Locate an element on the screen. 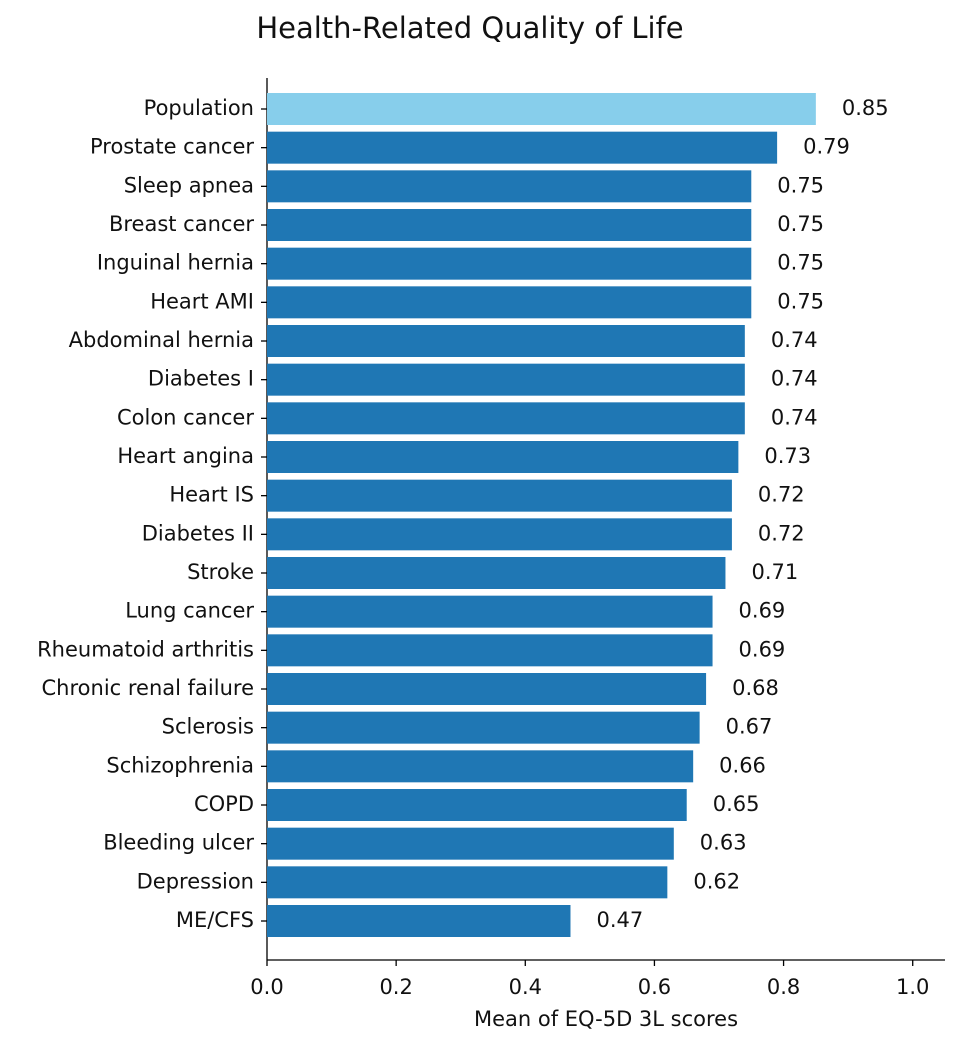 This screenshot has height=1048, width=960. value-label: 0.67 is located at coordinates (749, 727).